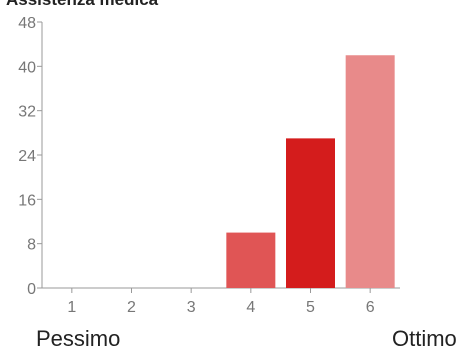 The image size is (470, 364). Describe the element at coordinates (27, 156) in the screenshot. I see `y-tick-label: 24` at that location.